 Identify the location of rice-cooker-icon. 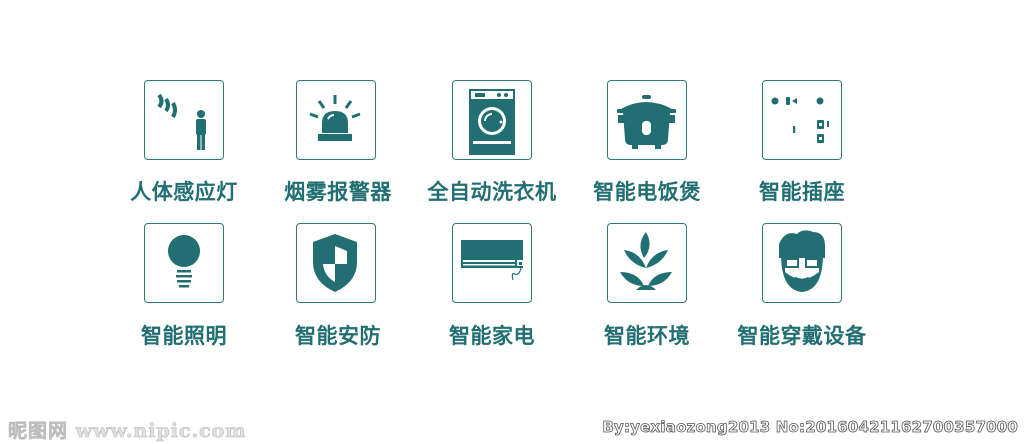
(646, 122).